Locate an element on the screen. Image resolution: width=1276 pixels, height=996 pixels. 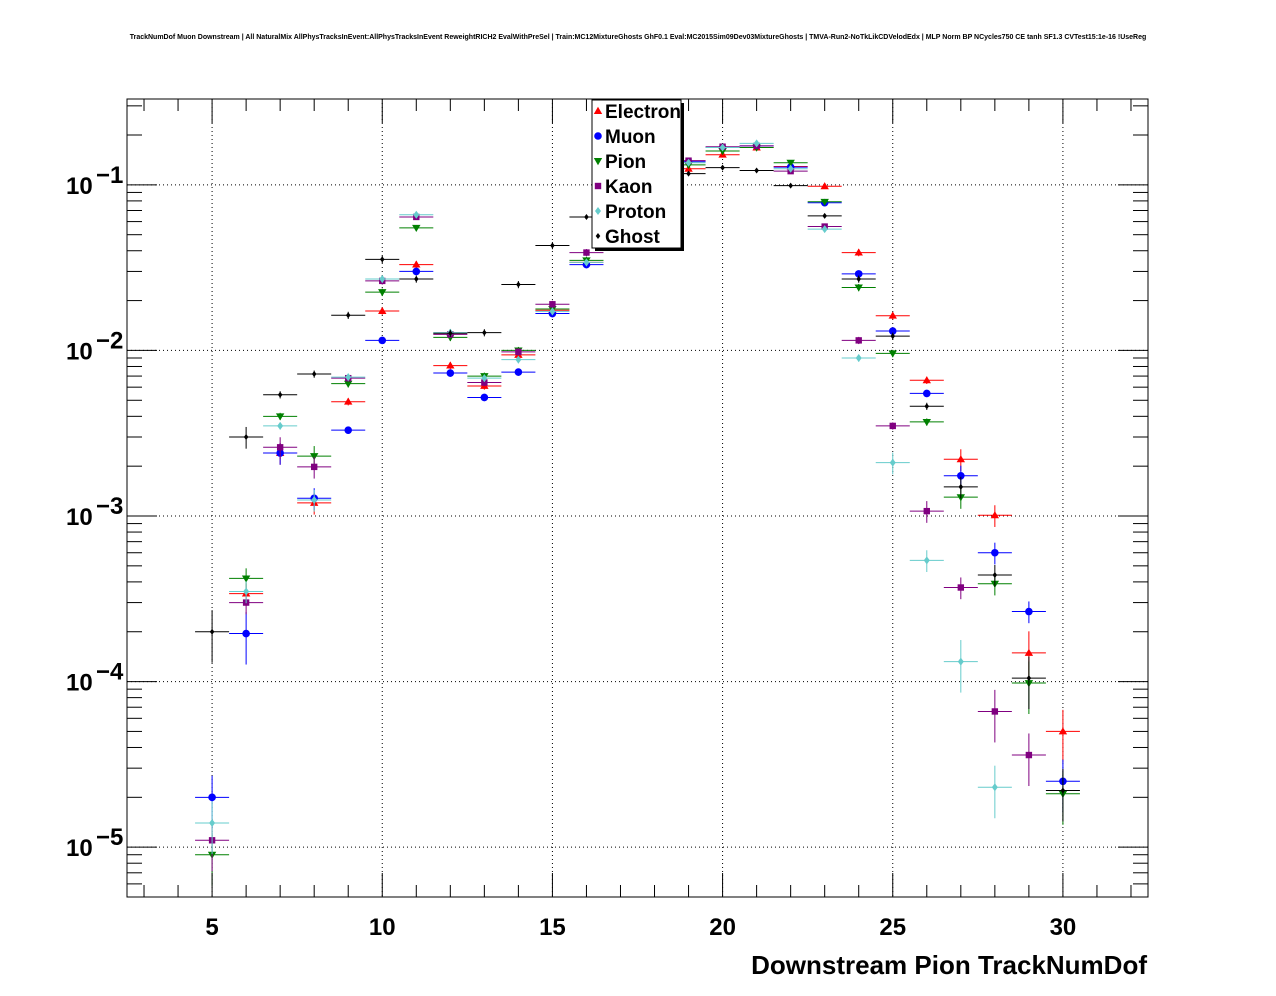
x-tick-label: 10 is located at coordinates (382, 927).